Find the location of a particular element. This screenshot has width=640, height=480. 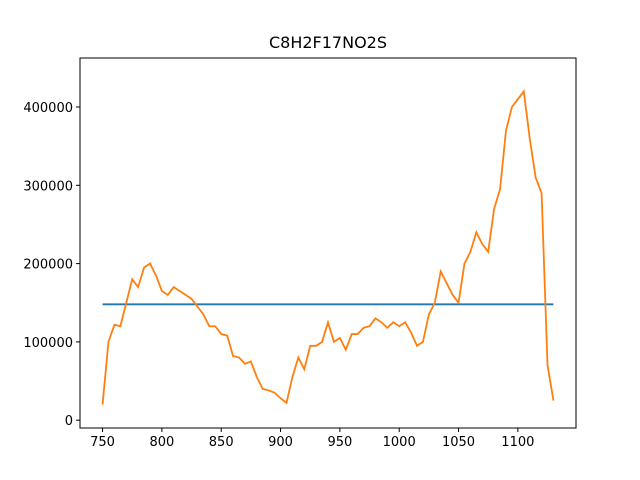

y-tick-label: 300000 is located at coordinates (48, 186).